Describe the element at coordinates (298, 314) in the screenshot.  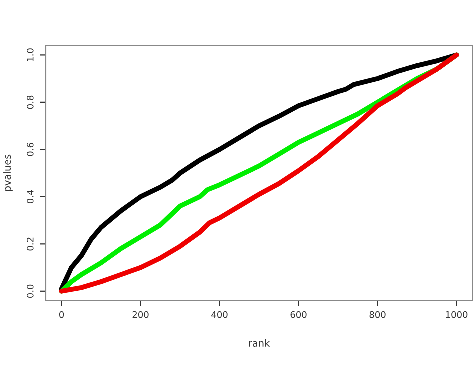
I see `x-tick-label: 600` at that location.